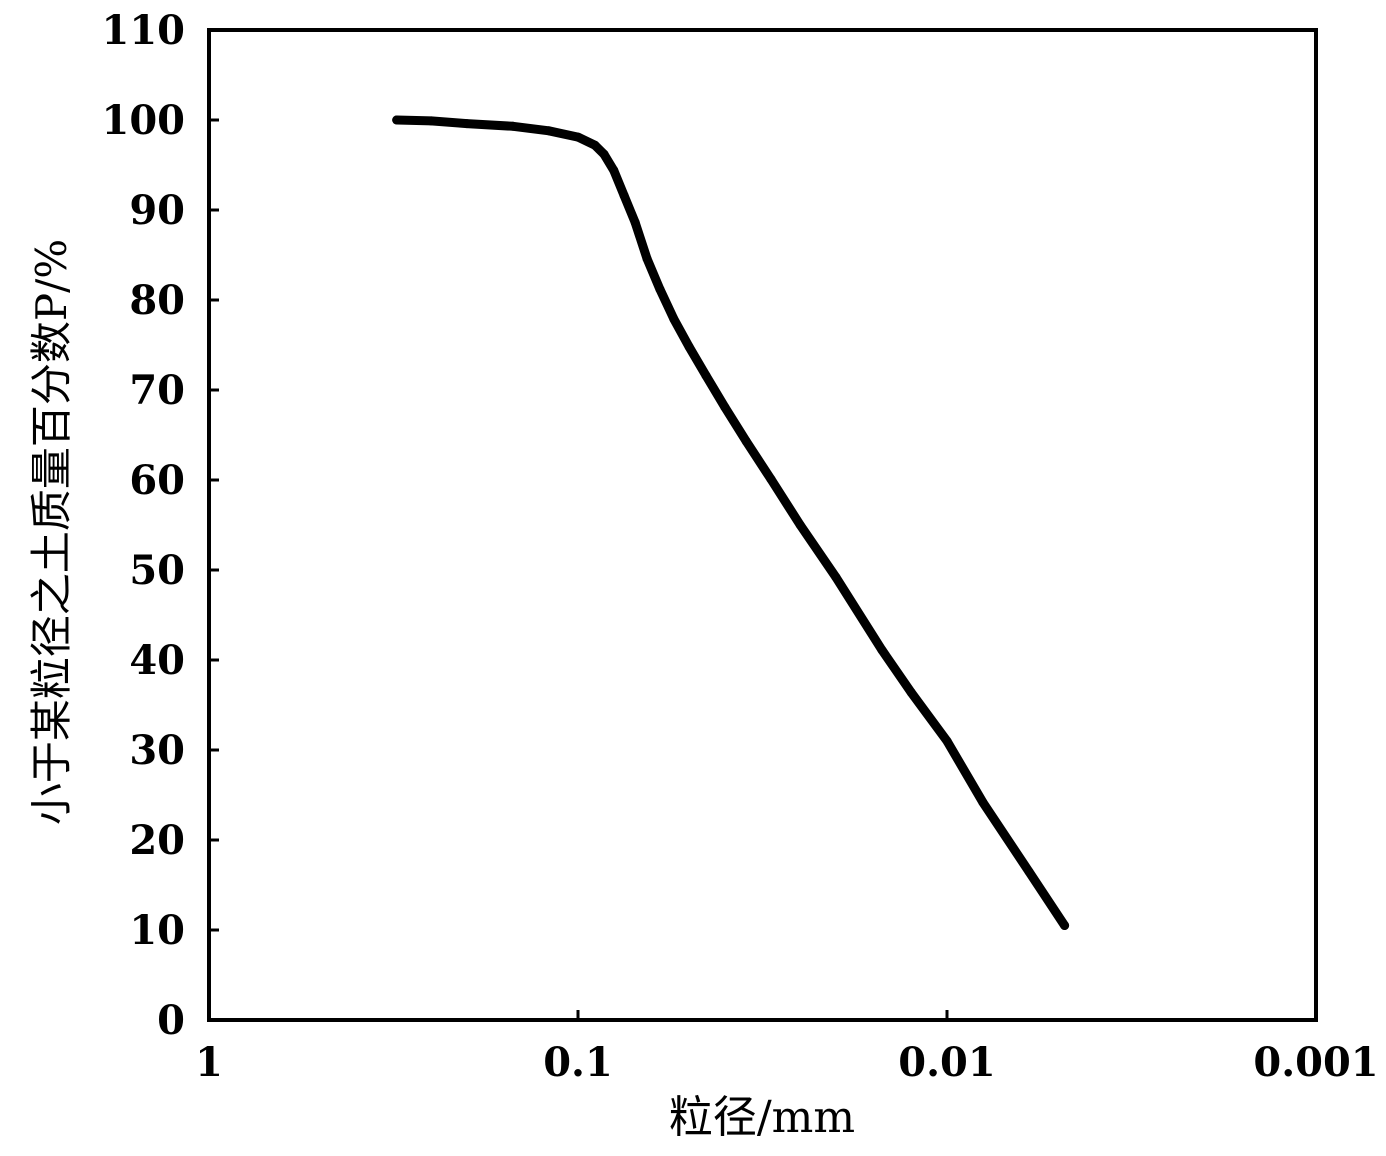  Describe the element at coordinates (157, 930) in the screenshot. I see `y-tick-label: 10` at that location.